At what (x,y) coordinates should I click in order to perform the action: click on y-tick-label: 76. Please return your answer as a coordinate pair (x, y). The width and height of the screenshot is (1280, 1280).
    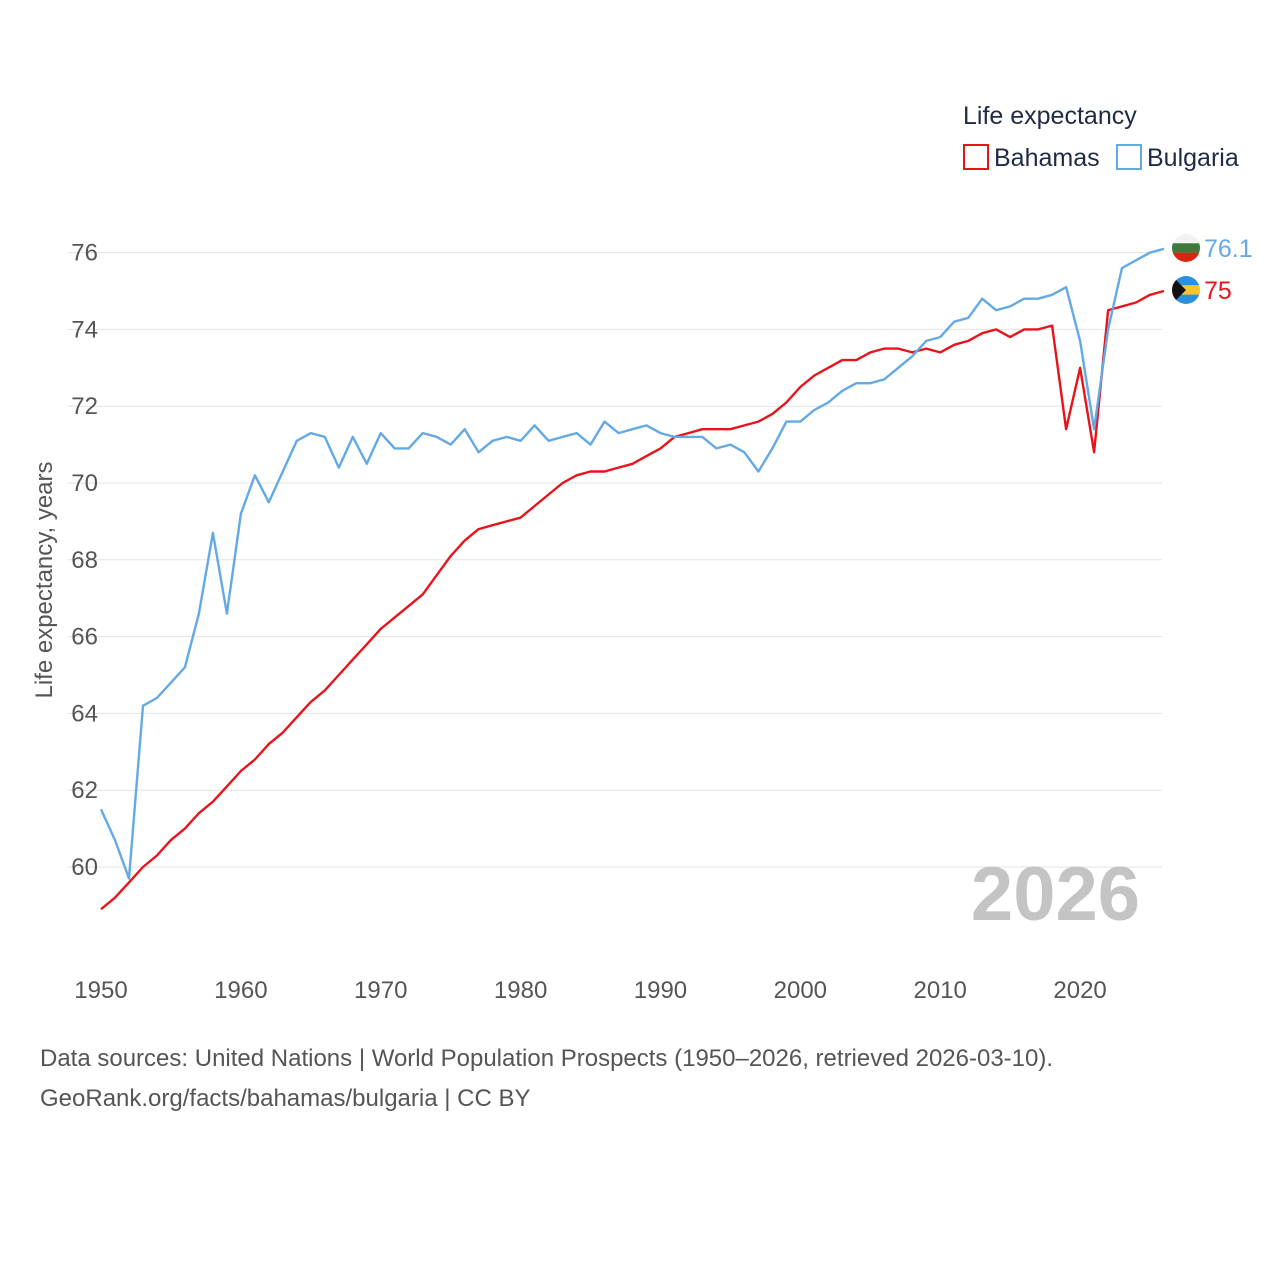
    Looking at the image, I should click on (84, 253).